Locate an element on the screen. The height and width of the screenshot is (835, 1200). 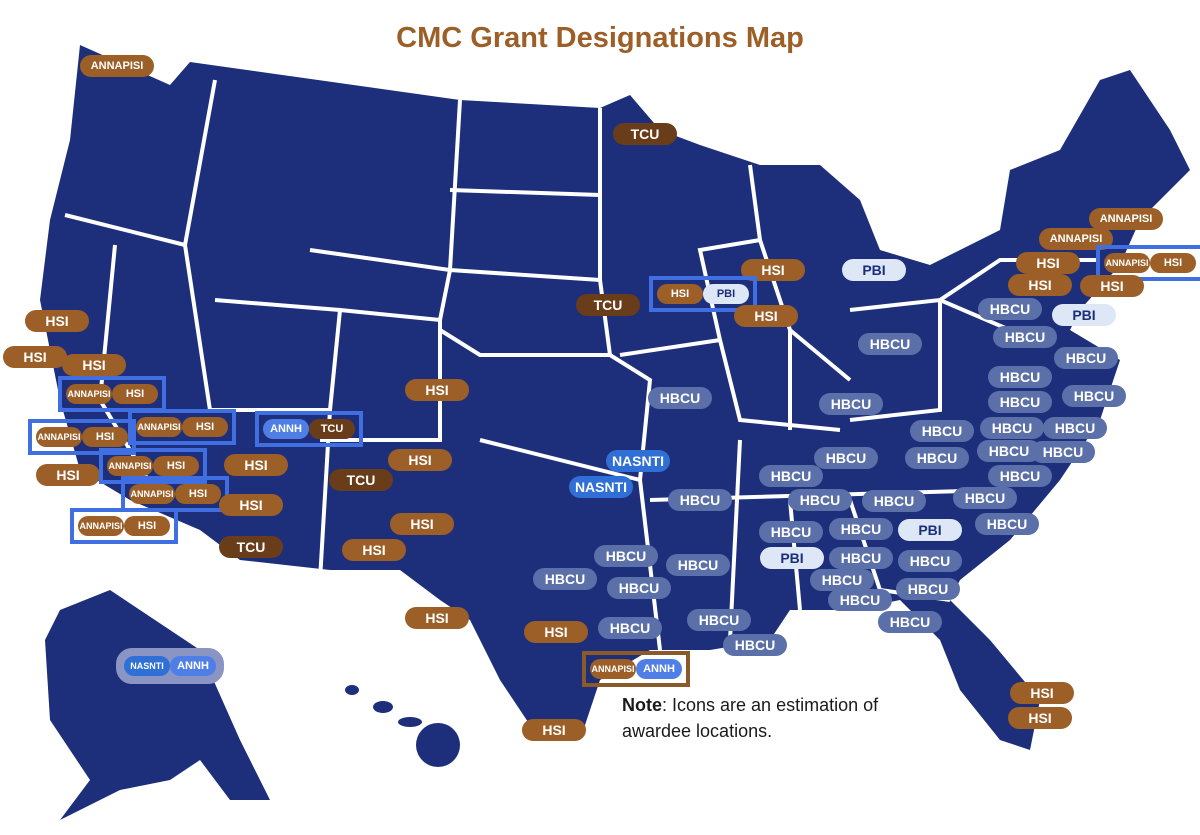
note-label: Note is located at coordinates (642, 705).